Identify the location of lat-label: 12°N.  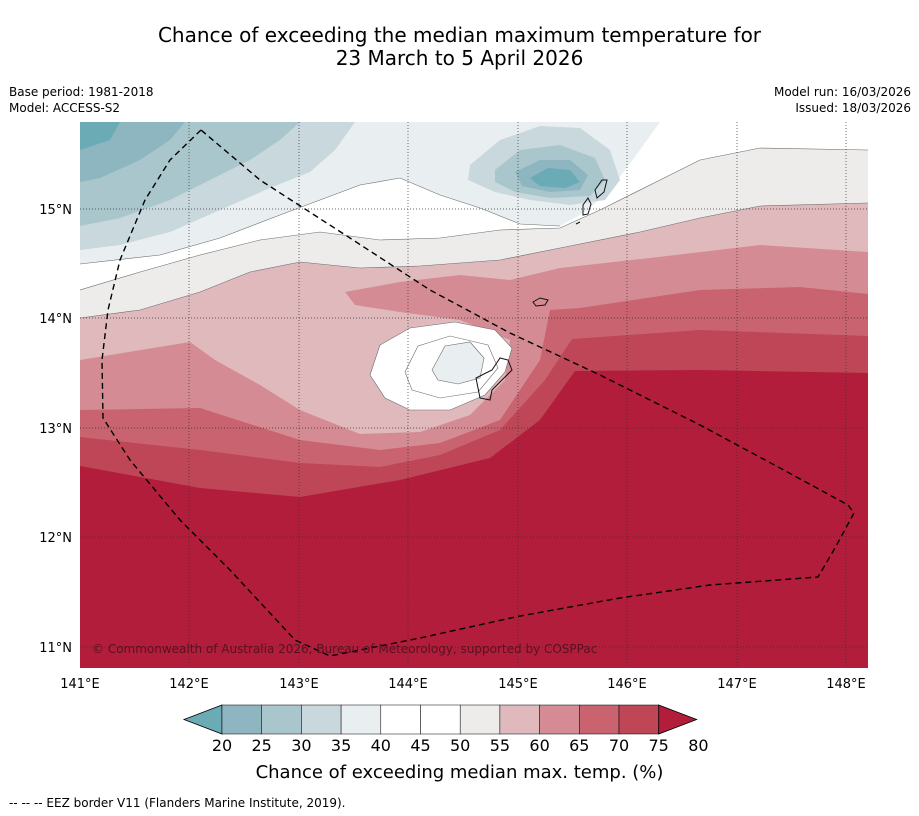
(55, 538).